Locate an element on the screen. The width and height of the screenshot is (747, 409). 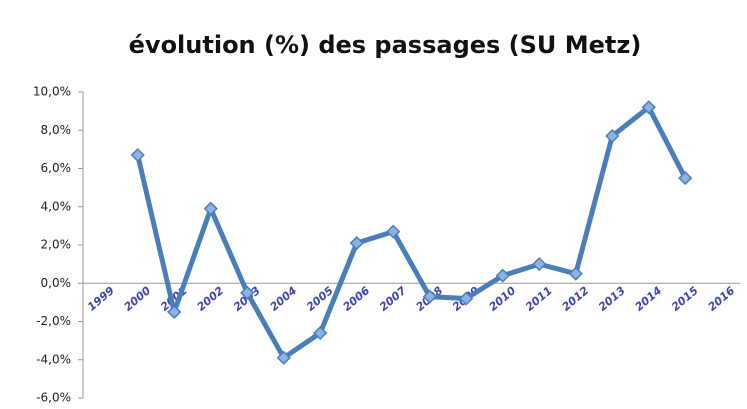
x-tick-label: 2013 is located at coordinates (612, 299).